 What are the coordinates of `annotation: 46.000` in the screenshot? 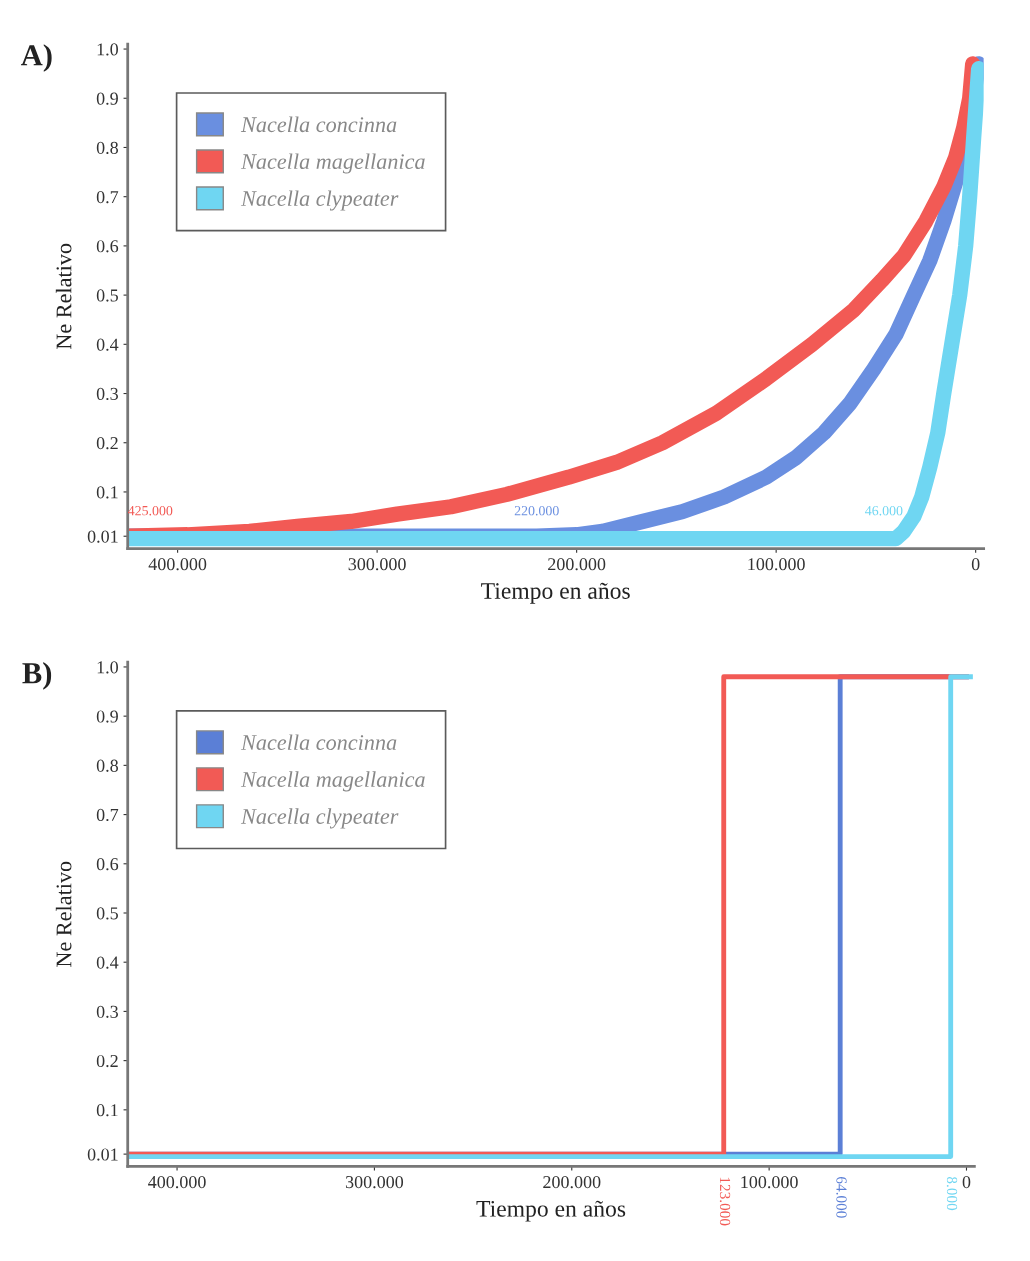 It's located at (884, 510).